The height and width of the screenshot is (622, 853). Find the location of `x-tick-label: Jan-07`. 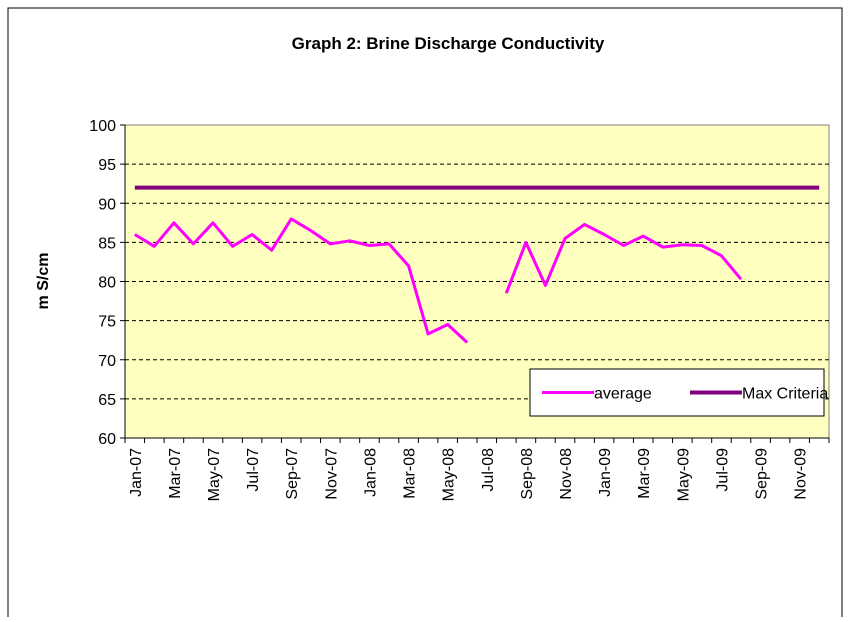

x-tick-label: Jan-07 is located at coordinates (136, 472).